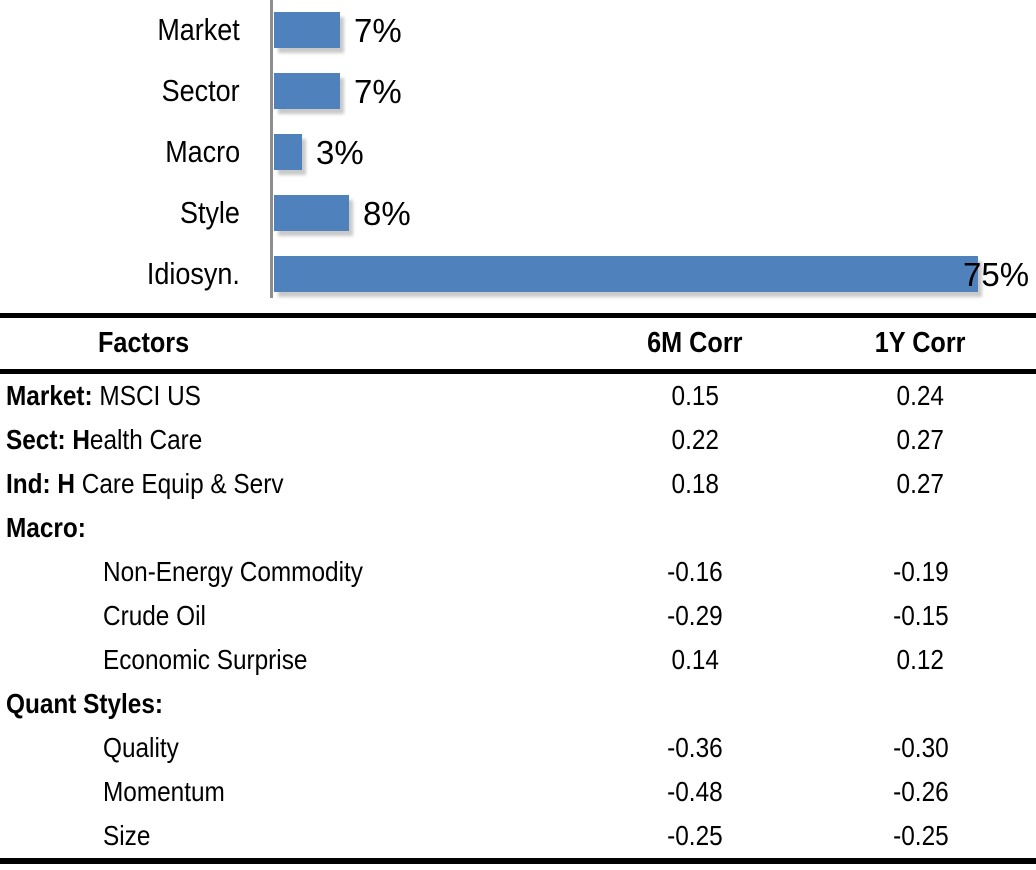 The height and width of the screenshot is (870, 1036). What do you see at coordinates (340, 152) in the screenshot?
I see `bar-value-label: 3%` at bounding box center [340, 152].